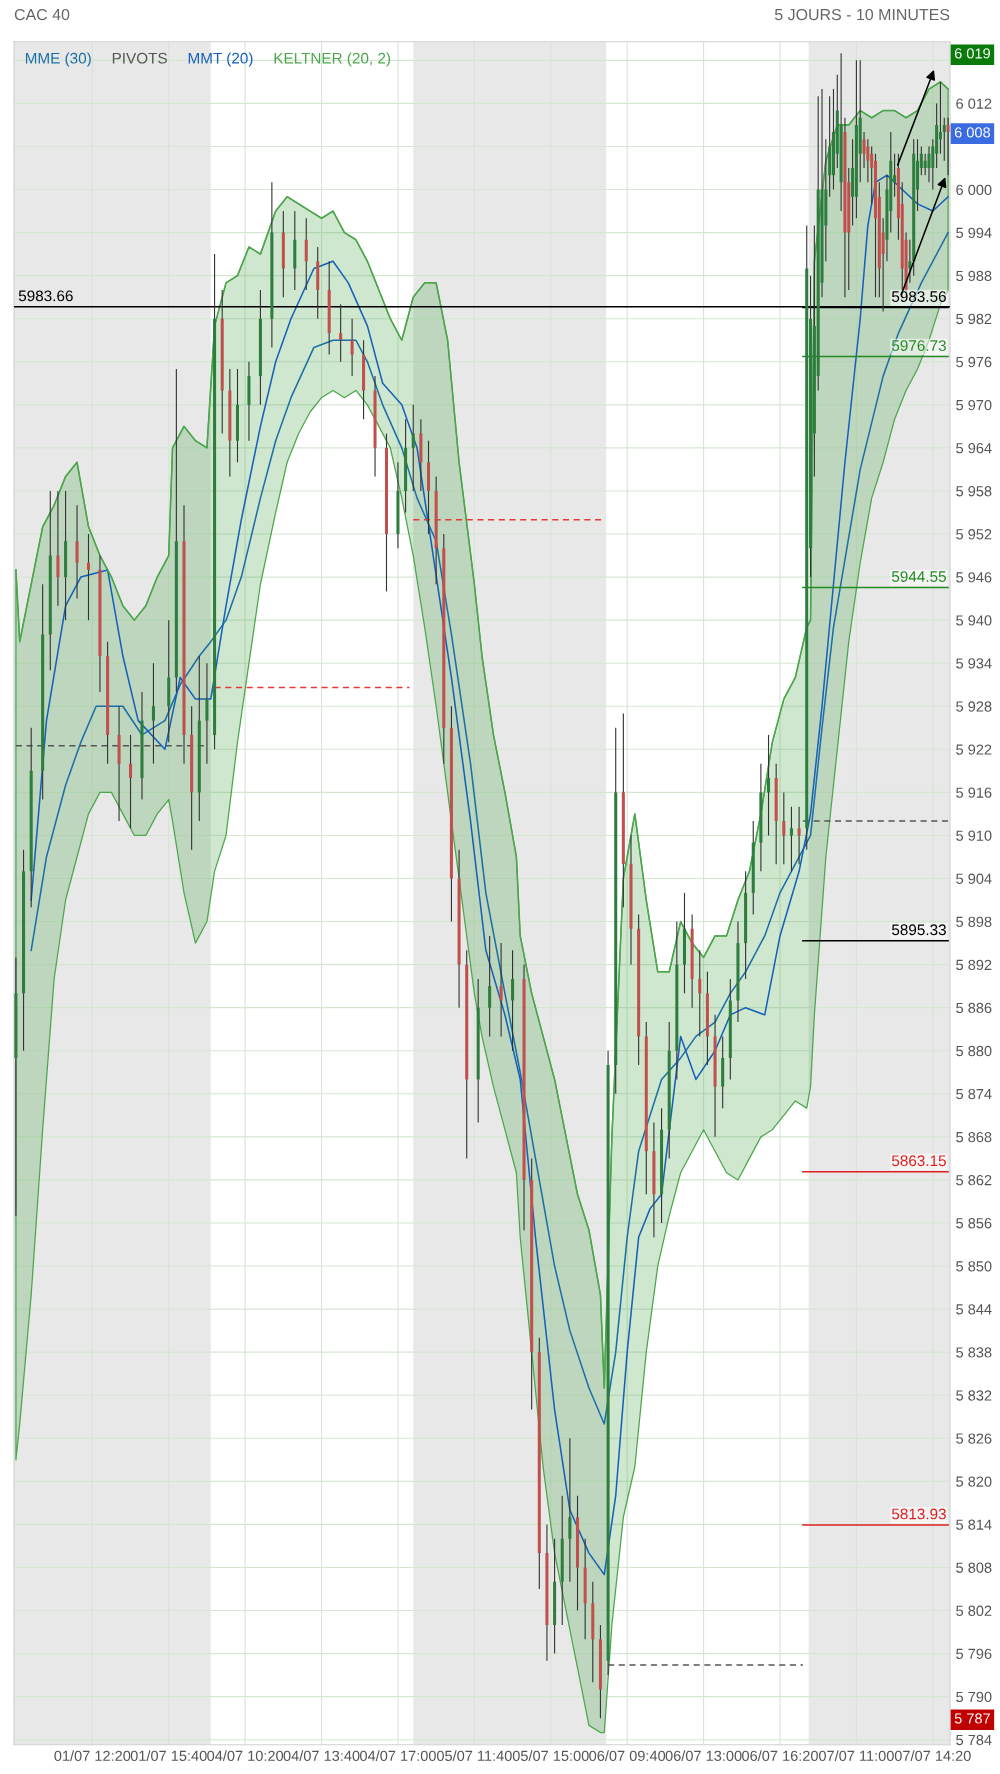  Describe the element at coordinates (974, 1654) in the screenshot. I see `y-tick-label: 5 796` at that location.